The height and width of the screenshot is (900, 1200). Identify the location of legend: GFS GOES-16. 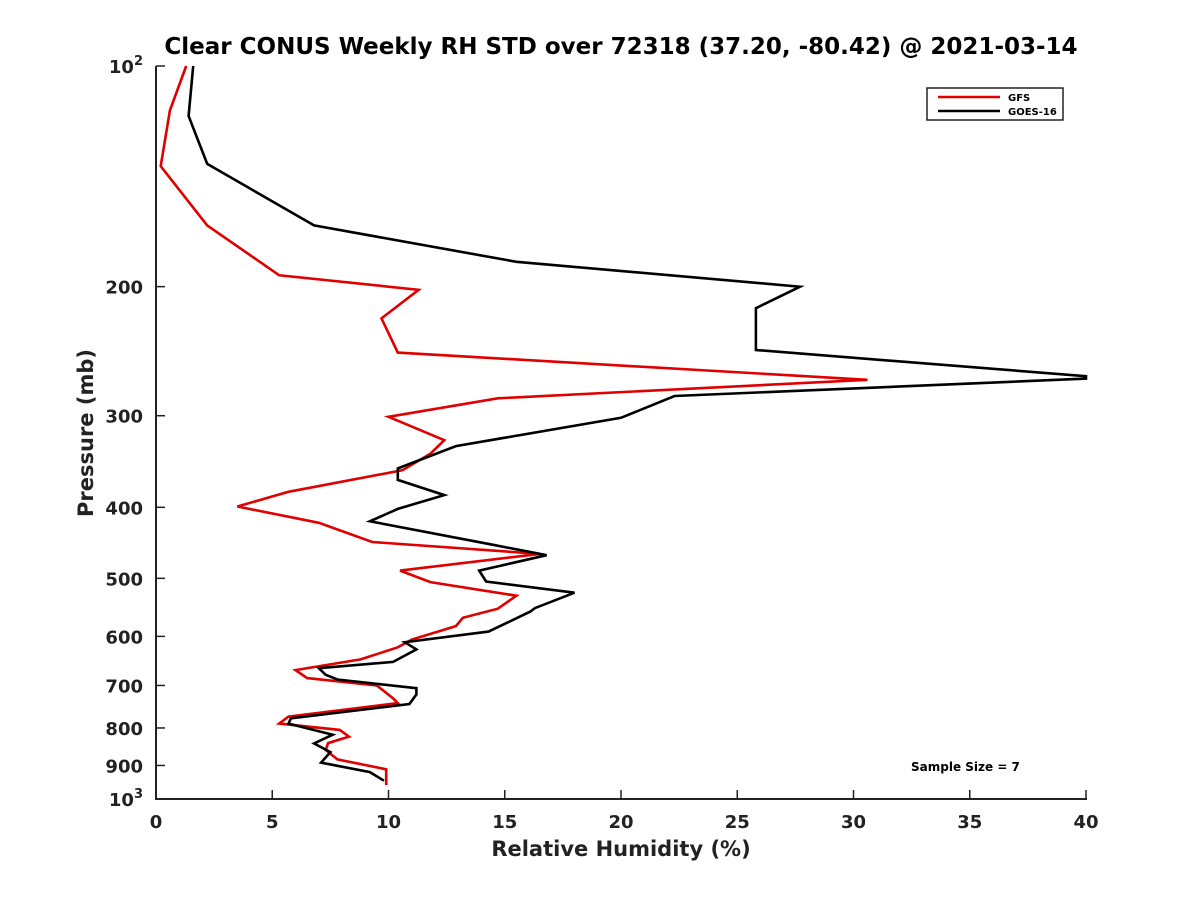
(995, 104).